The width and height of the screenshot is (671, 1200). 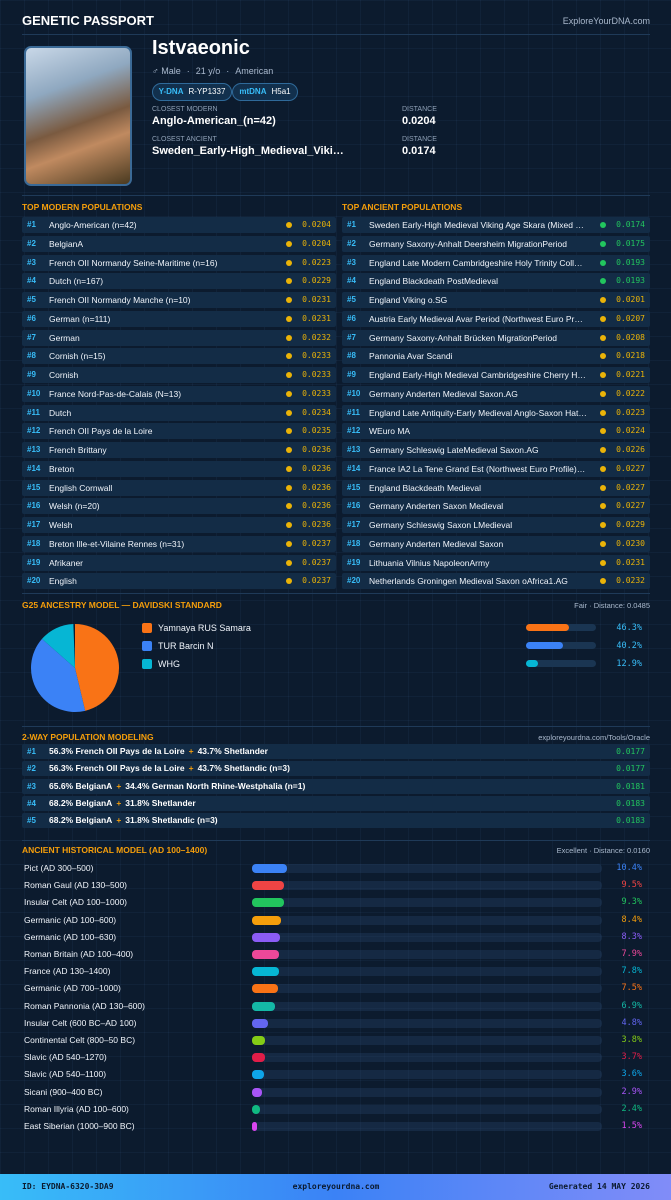 I want to click on population-row: #4 England Blackdeath PostMedieval 0.0193, so click(x=496, y=281).